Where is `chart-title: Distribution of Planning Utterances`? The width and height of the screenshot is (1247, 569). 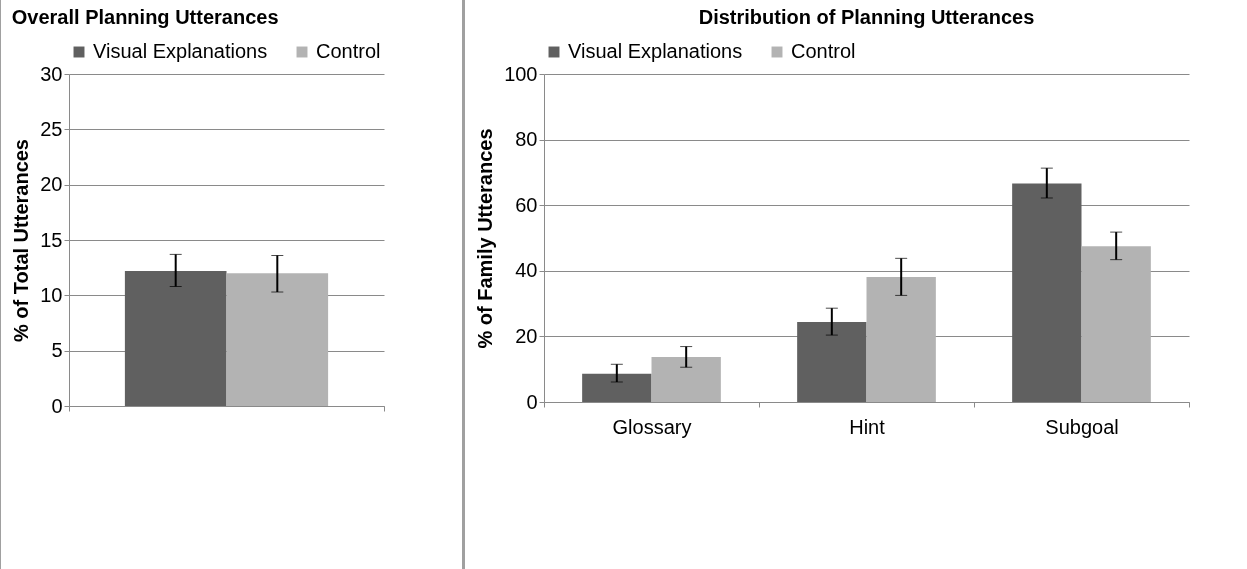
chart-title: Distribution of Planning Utterances is located at coordinates (866, 17).